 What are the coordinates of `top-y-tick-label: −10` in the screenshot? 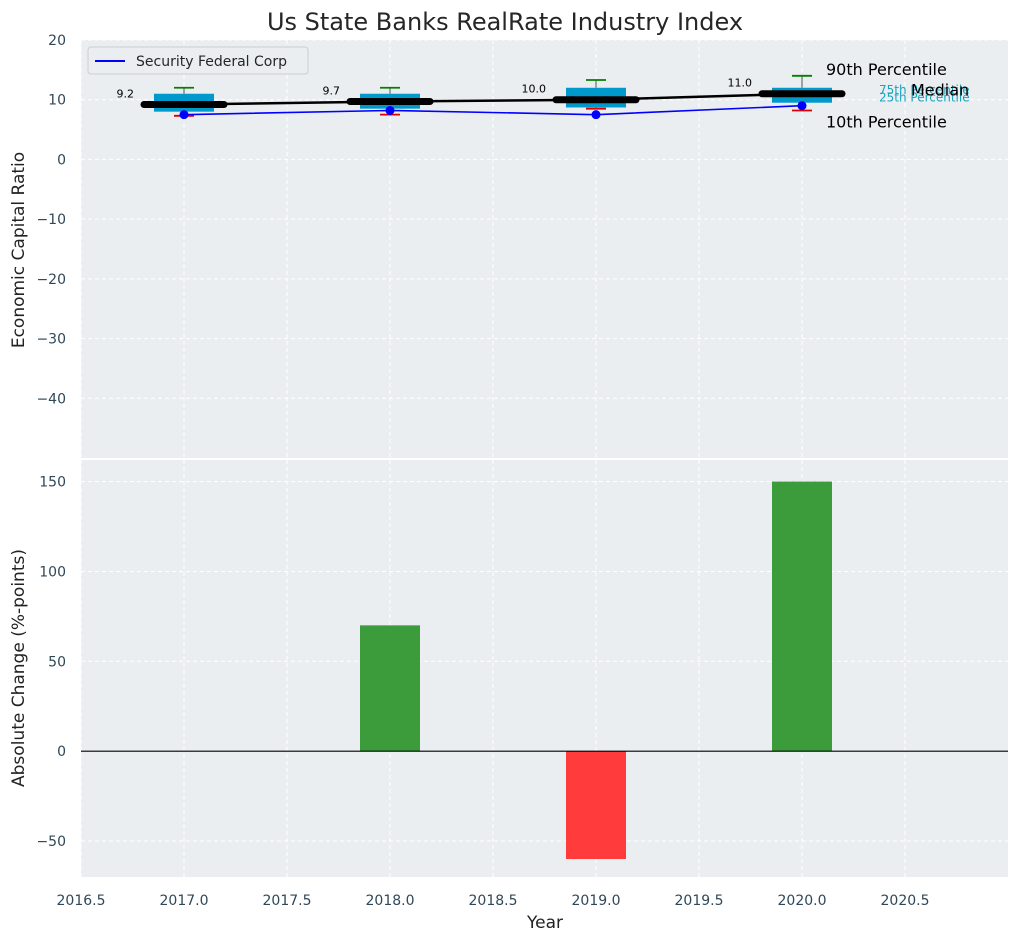 It's located at (51, 220).